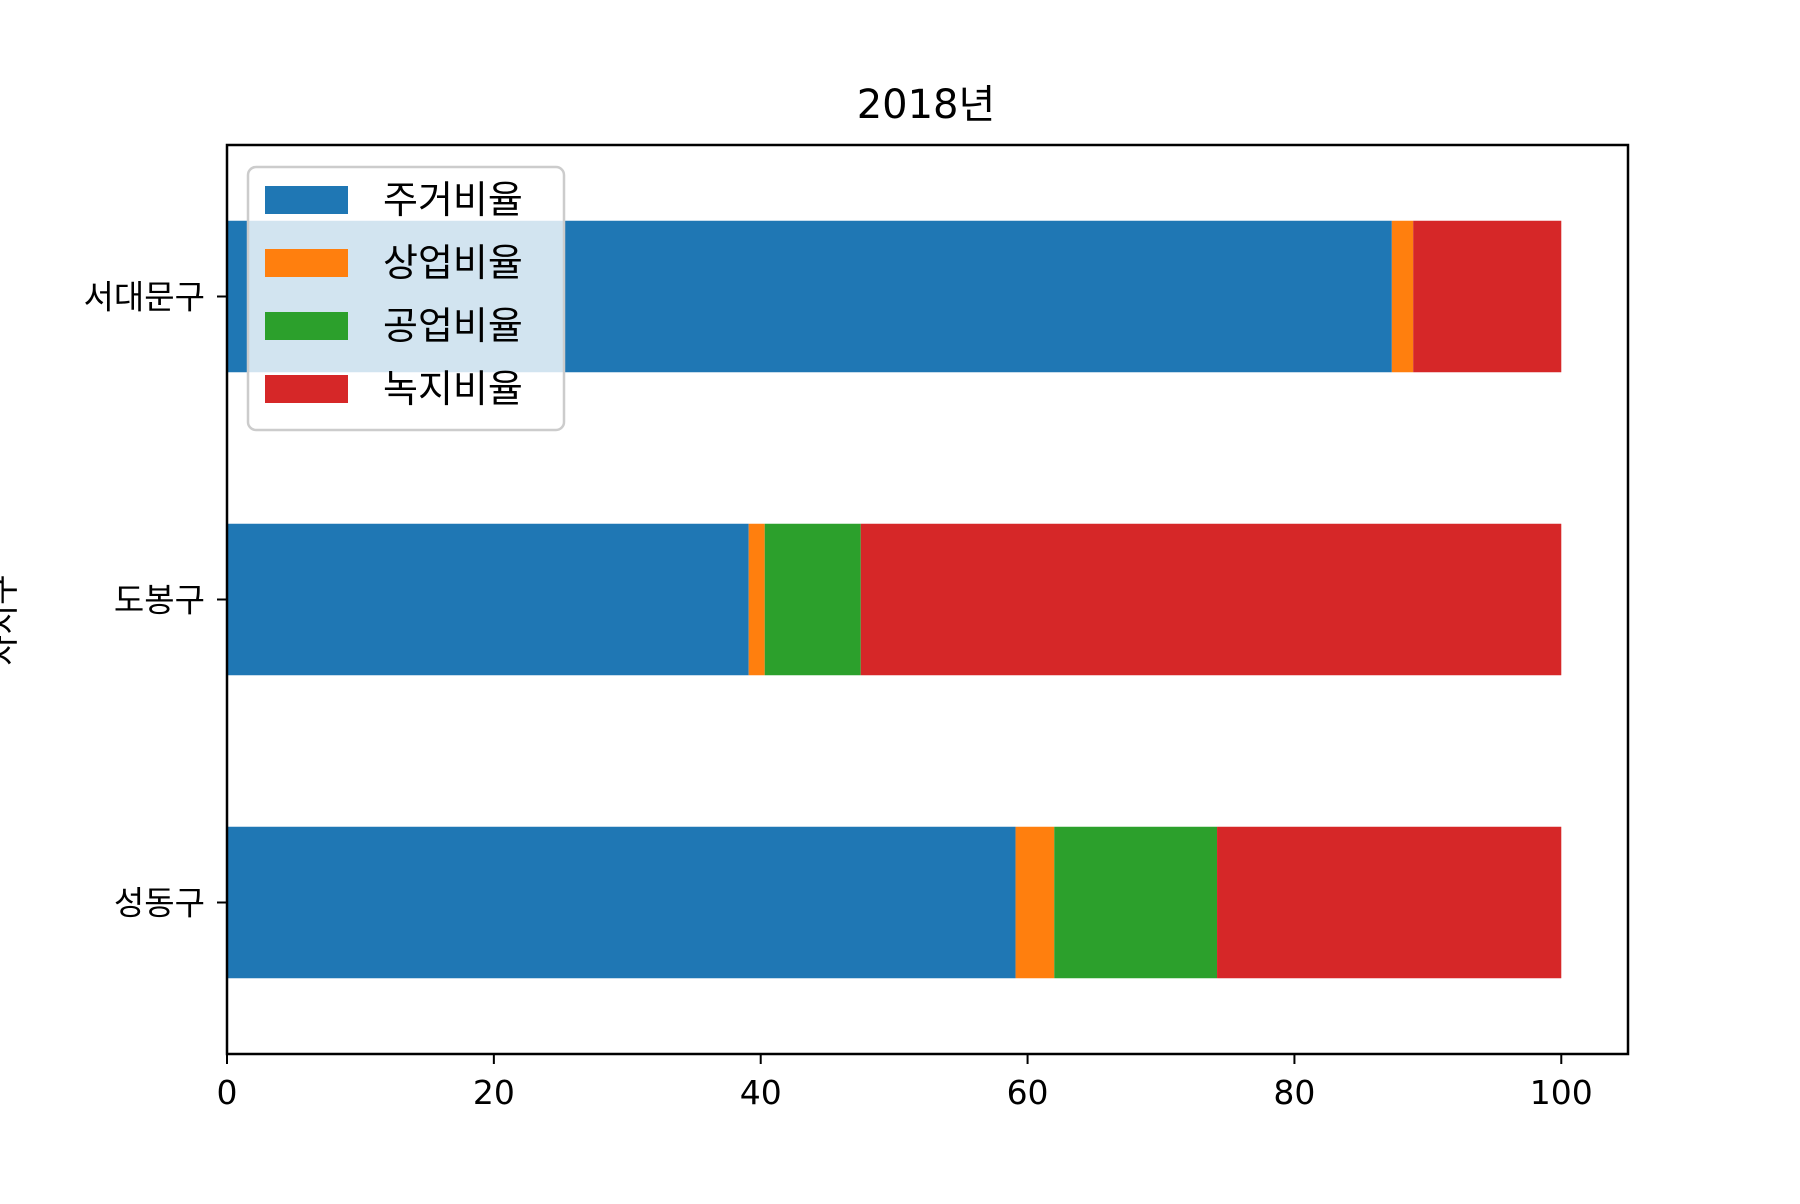  Describe the element at coordinates (1561, 1092) in the screenshot. I see `x-tick-label-5: 100` at that location.